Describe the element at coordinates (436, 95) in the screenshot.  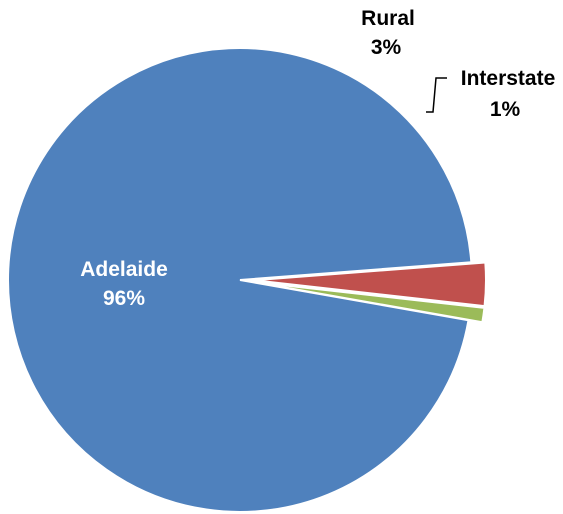
I see `interstate-leader-line` at that location.